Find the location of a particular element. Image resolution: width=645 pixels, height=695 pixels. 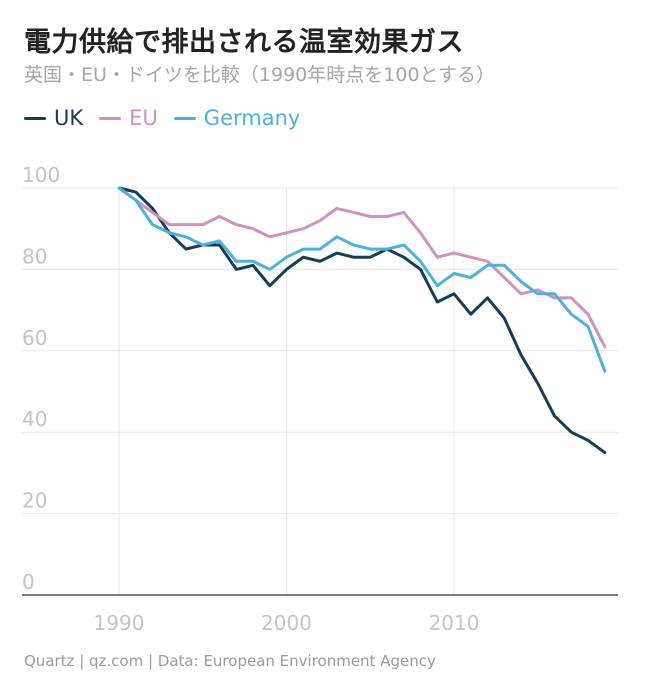

legend-label-uk: UK is located at coordinates (69, 118).